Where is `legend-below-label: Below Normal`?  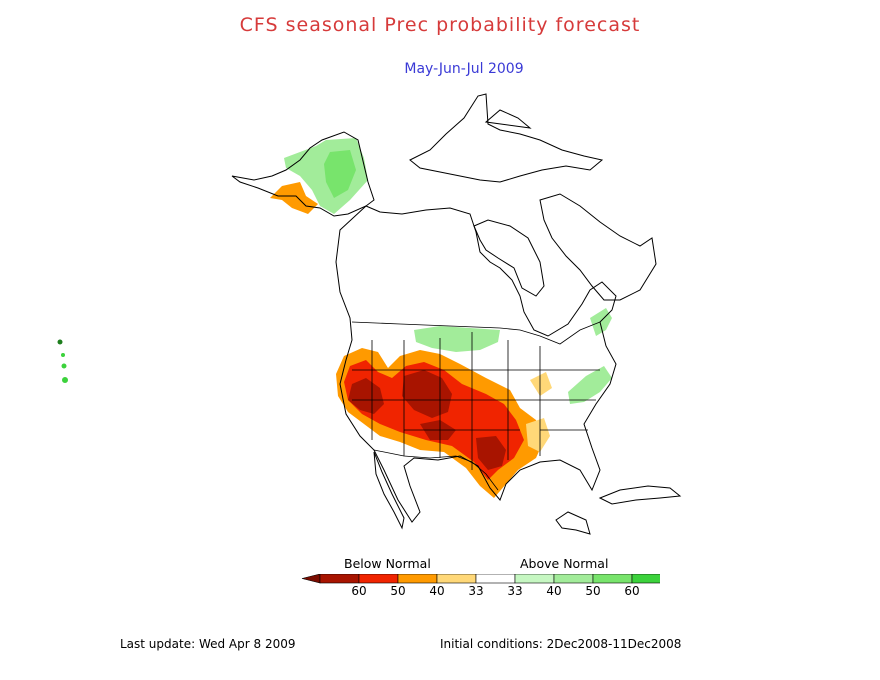
legend-below-label: Below Normal is located at coordinates (387, 563).